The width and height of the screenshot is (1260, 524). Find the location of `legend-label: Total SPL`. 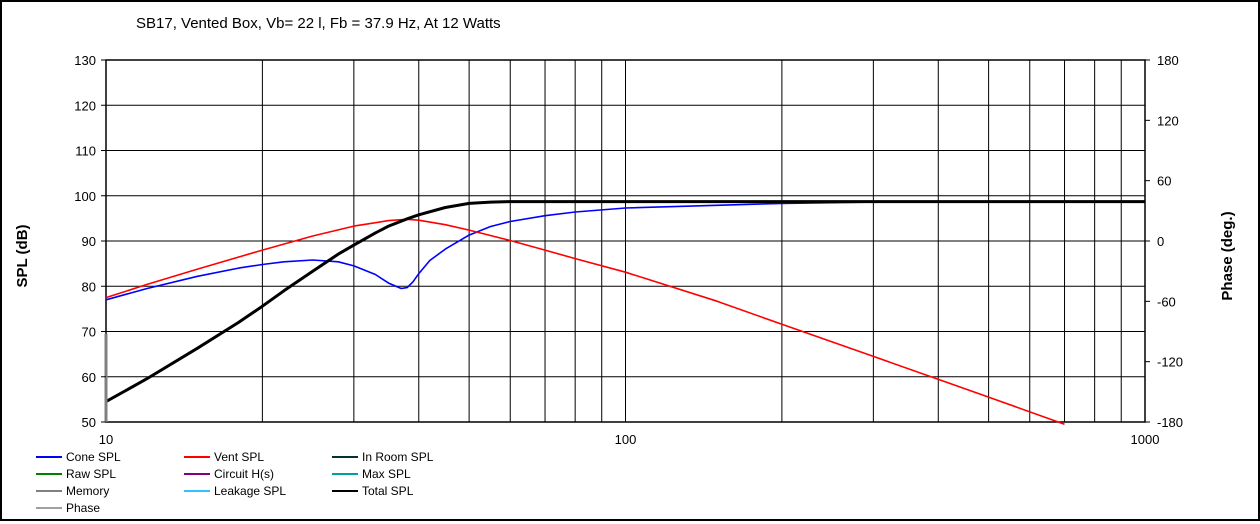

legend-label: Total SPL is located at coordinates (388, 491).